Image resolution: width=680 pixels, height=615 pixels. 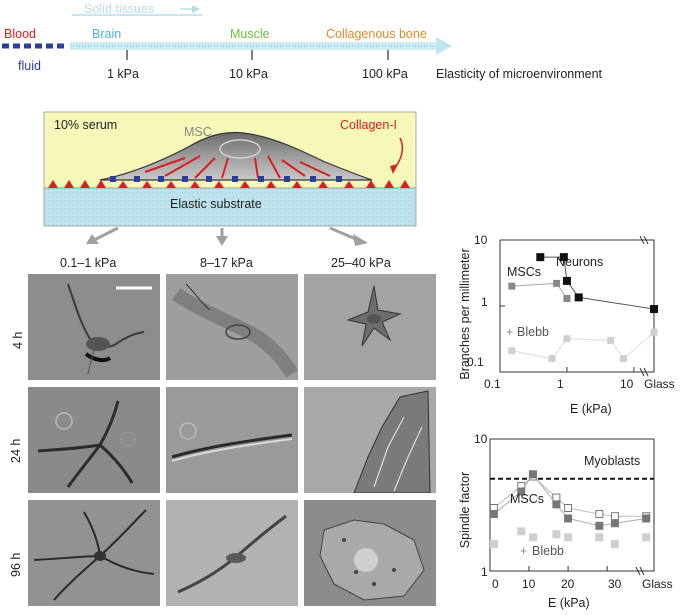 I want to click on tick-100kpa: 100 kPa, so click(x=385, y=74).